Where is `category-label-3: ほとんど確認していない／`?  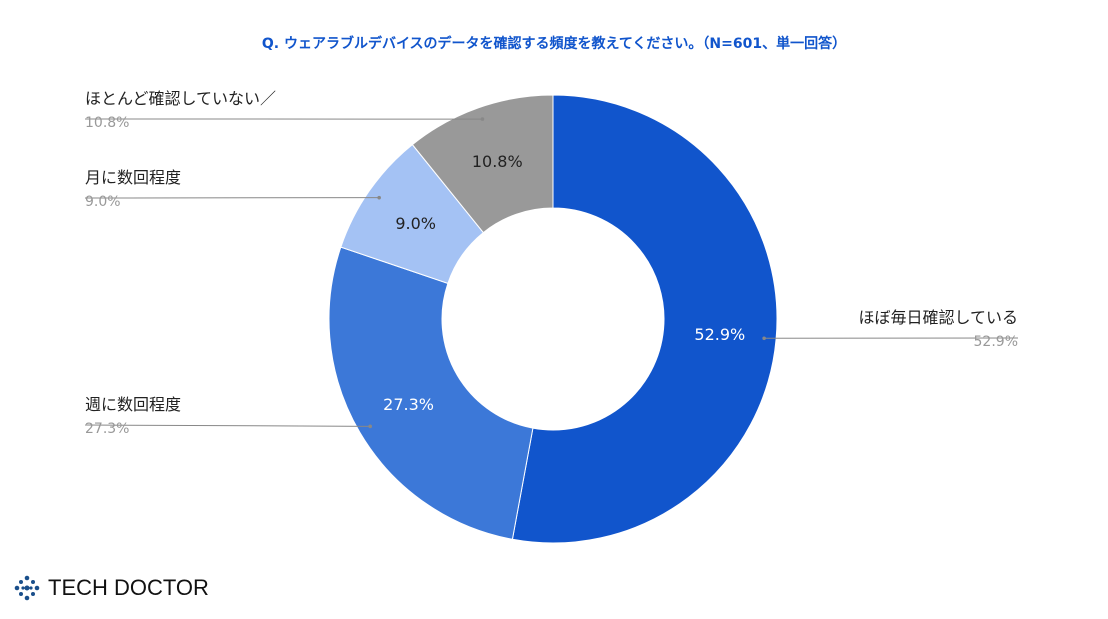
category-label-3: ほとんど確認していない／ is located at coordinates (180, 98).